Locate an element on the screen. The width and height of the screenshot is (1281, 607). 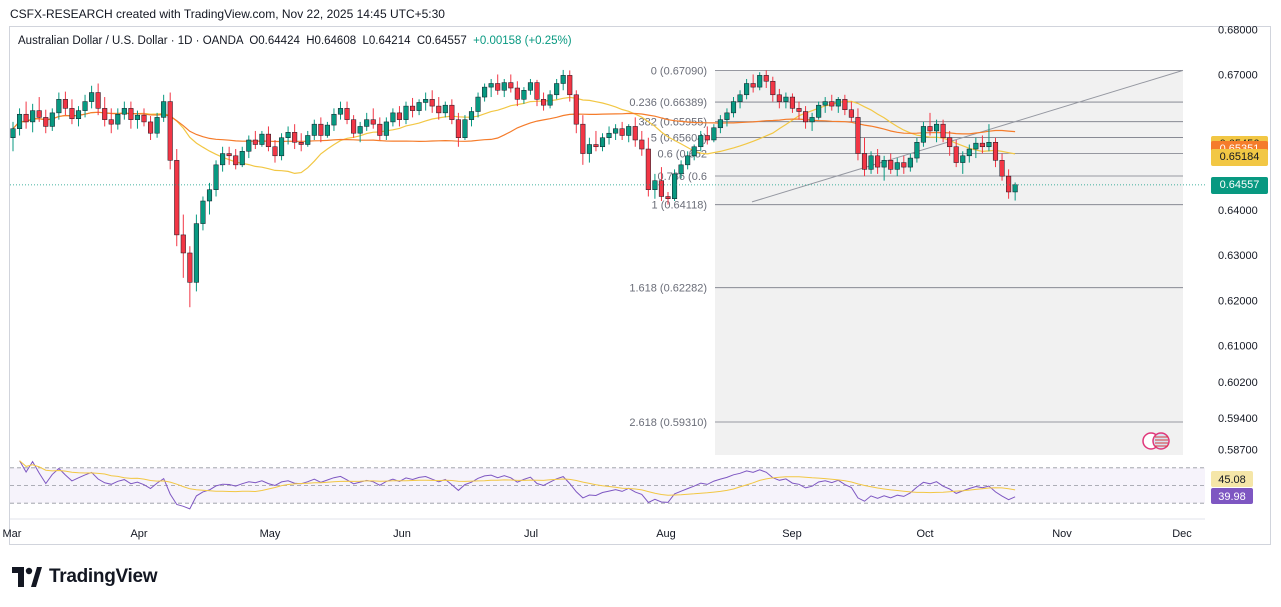
time-tick-label: Sep is located at coordinates (792, 534).